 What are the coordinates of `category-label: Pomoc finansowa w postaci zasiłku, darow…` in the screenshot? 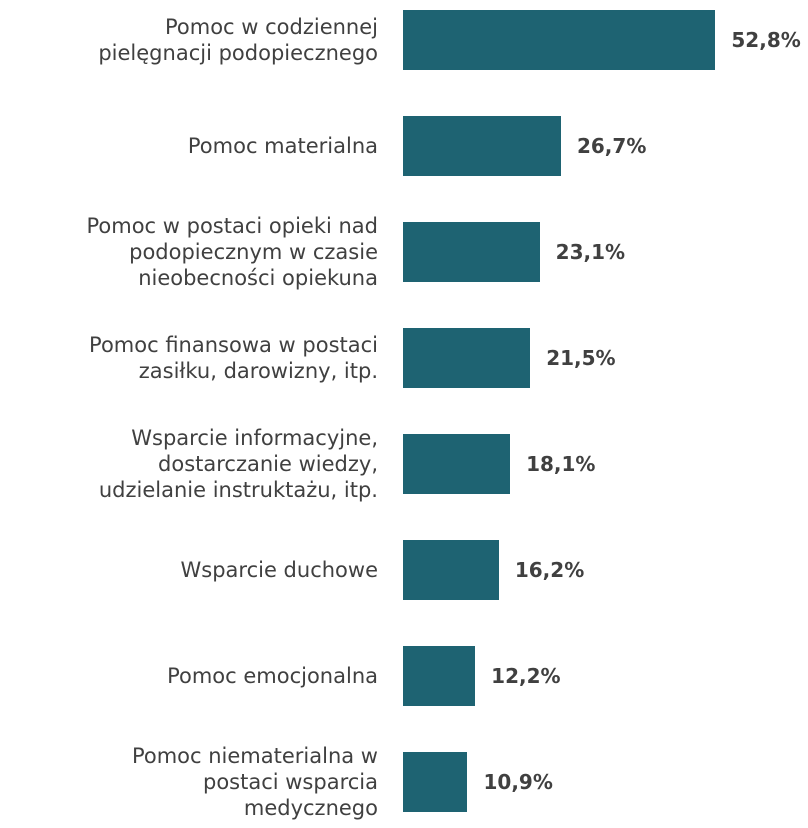 It's located at (233, 358).